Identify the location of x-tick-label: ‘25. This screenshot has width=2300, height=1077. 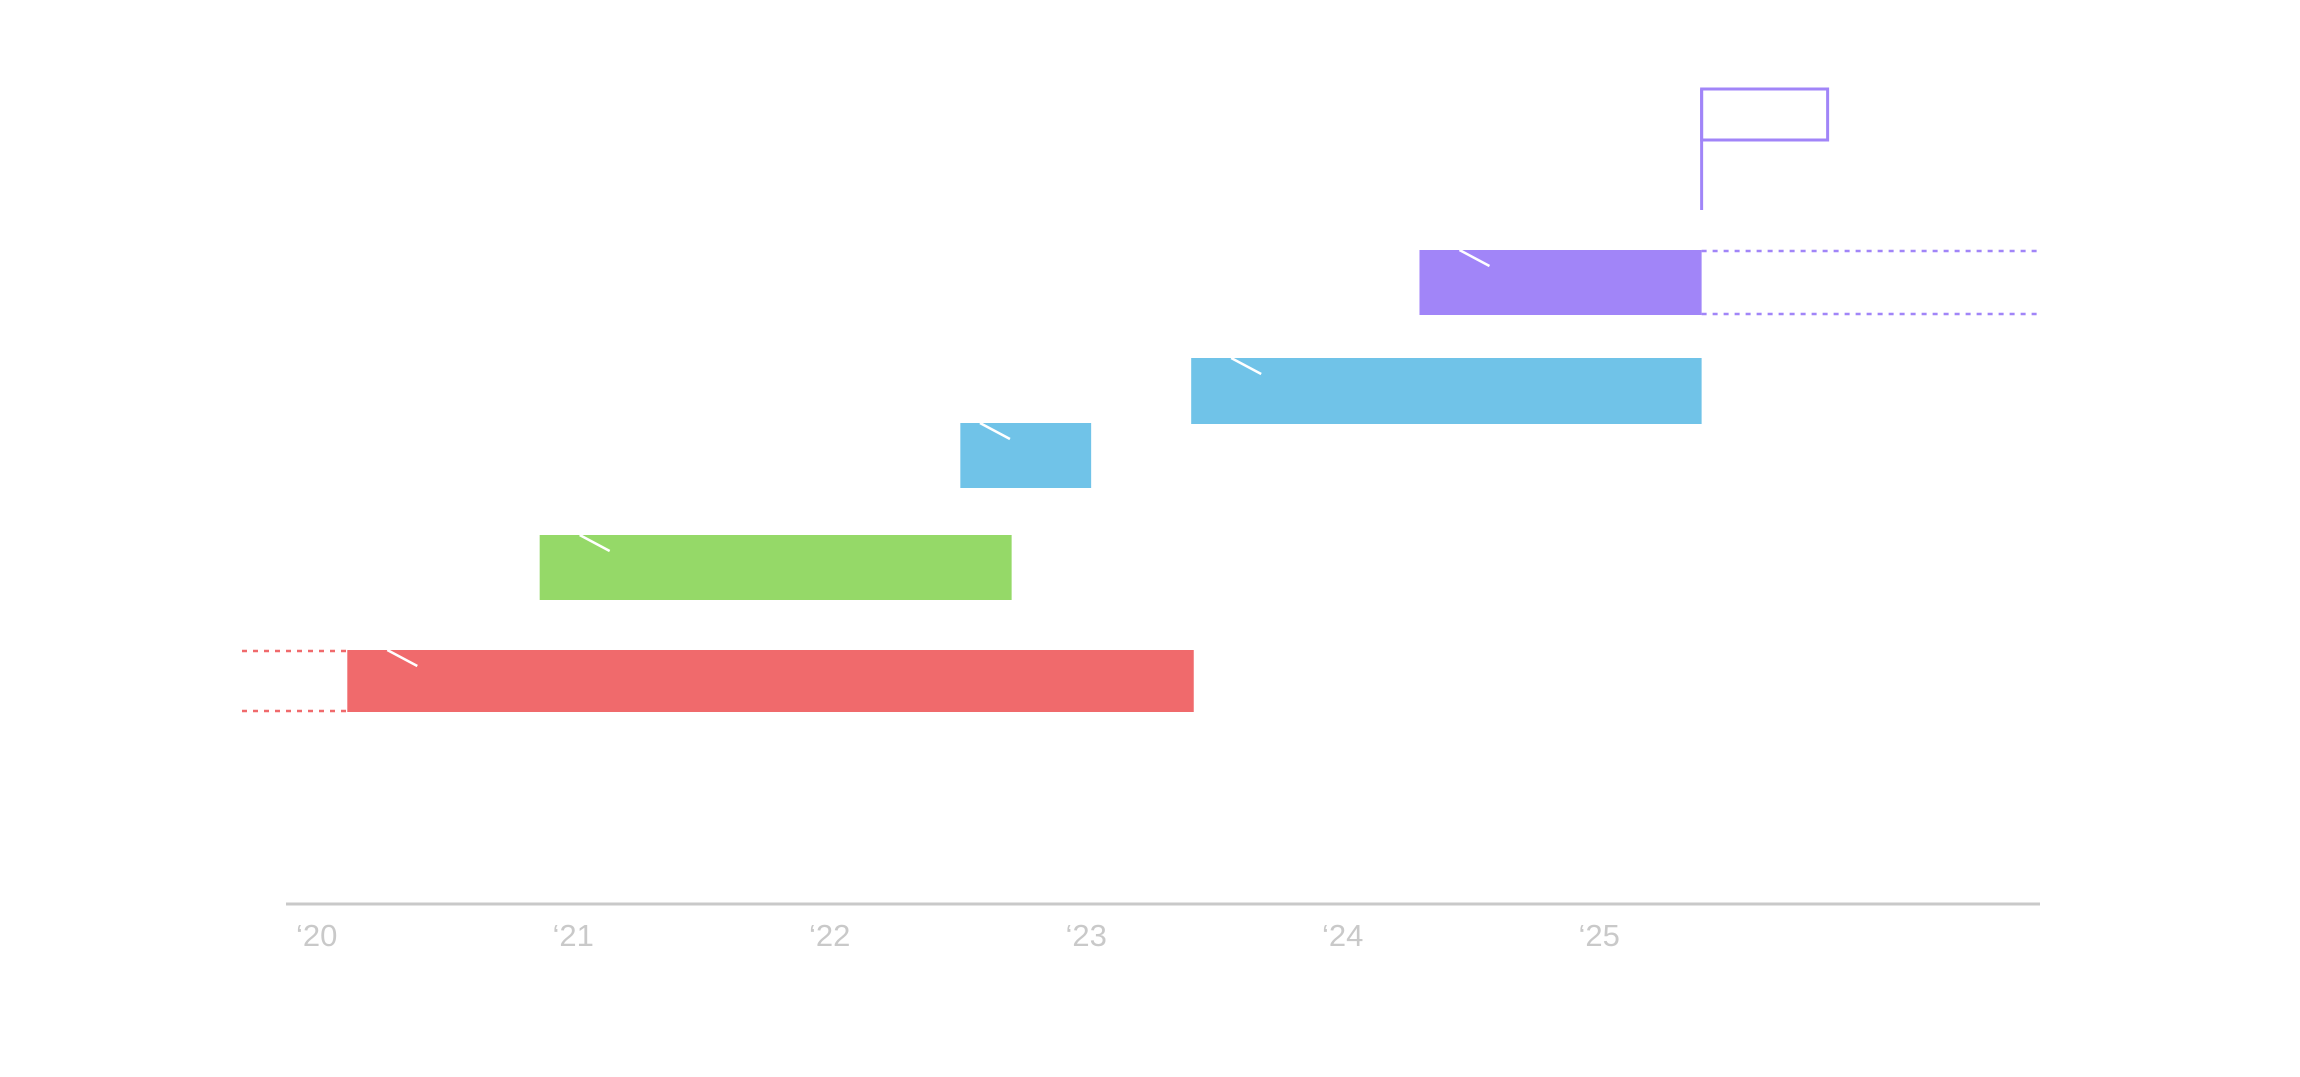
(1599, 935).